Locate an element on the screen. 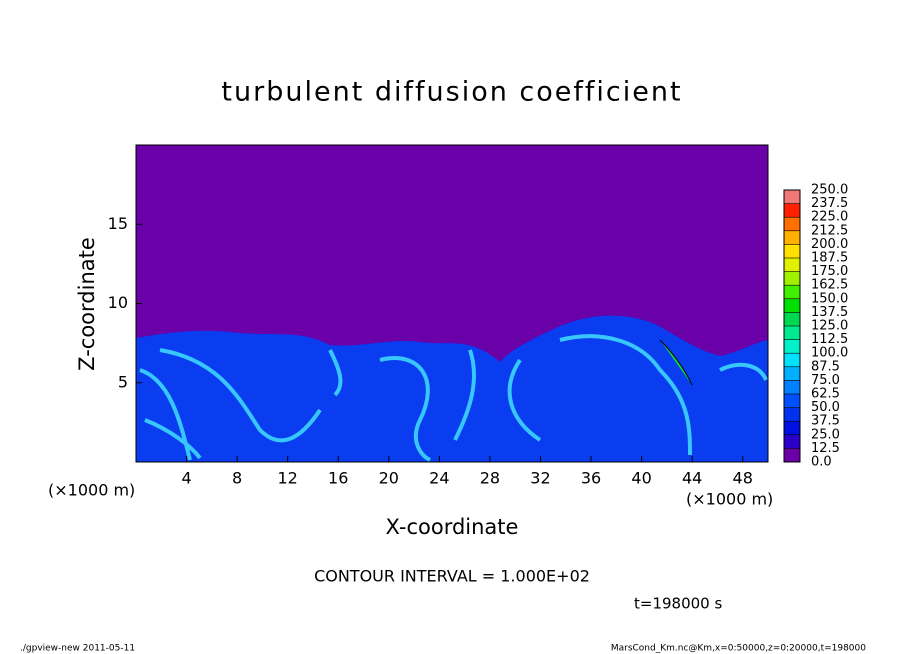 This screenshot has height=654, width=904. x-tick-label: 20 is located at coordinates (389, 478).